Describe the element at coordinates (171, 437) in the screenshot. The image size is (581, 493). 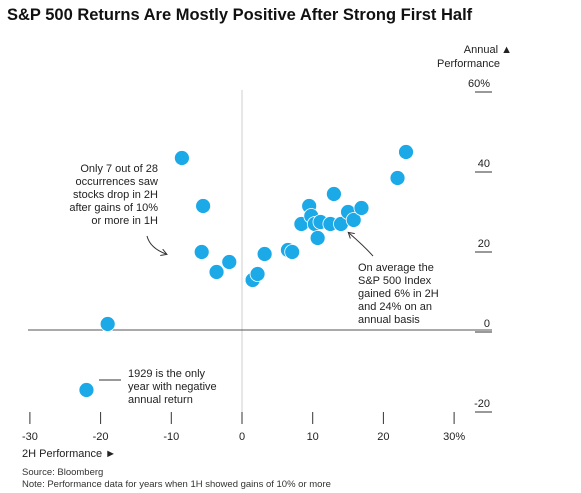
I see `x-tick-label: -10` at that location.